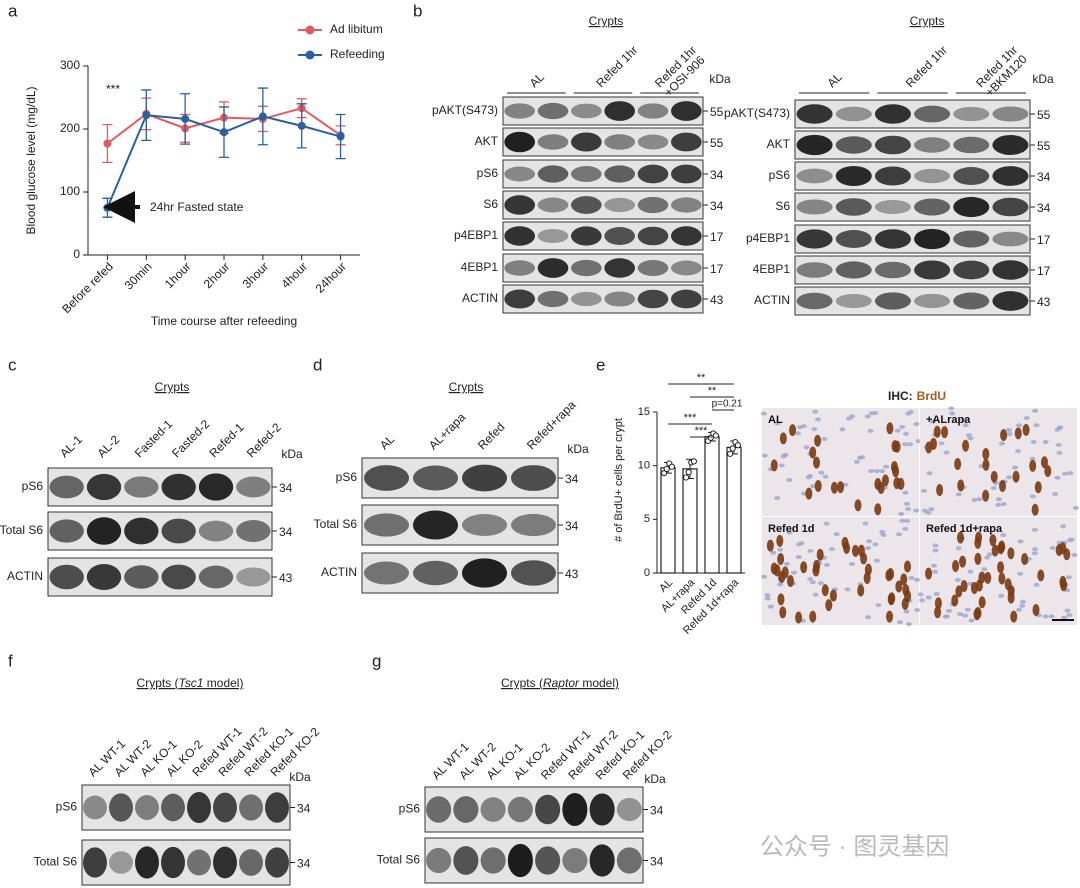 This screenshot has height=888, width=1080. What do you see at coordinates (647, 573) in the screenshot?
I see `y-tick-label: 0` at bounding box center [647, 573].